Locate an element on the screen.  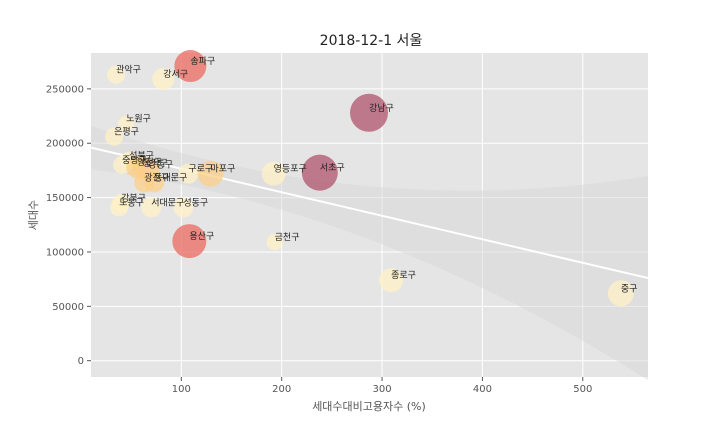
data-point-label: 서대문구 is located at coordinates (167, 202).